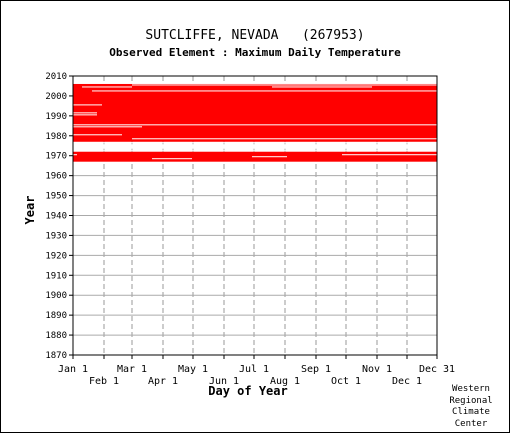  What do you see at coordinates (56, 217) in the screenshot?
I see `y-tick-label: 1940` at bounding box center [56, 217].